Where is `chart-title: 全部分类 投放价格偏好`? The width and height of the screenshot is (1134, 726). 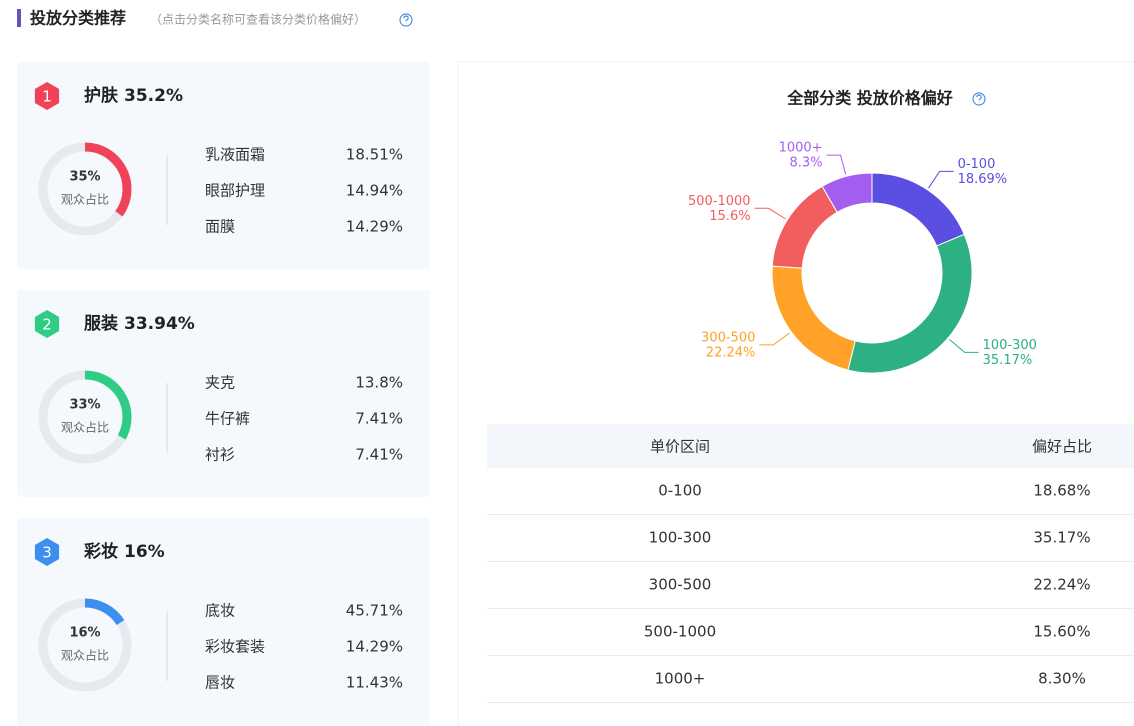
chart-title: 全部分类 投放价格偏好 is located at coordinates (869, 98).